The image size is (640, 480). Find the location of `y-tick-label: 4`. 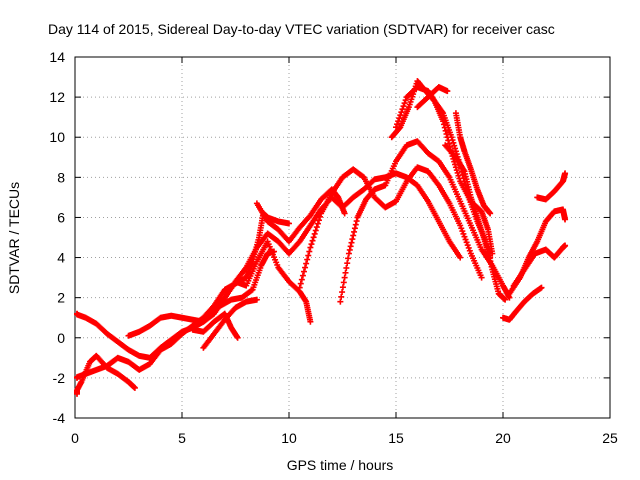

y-tick-label: 4 is located at coordinates (61, 258).